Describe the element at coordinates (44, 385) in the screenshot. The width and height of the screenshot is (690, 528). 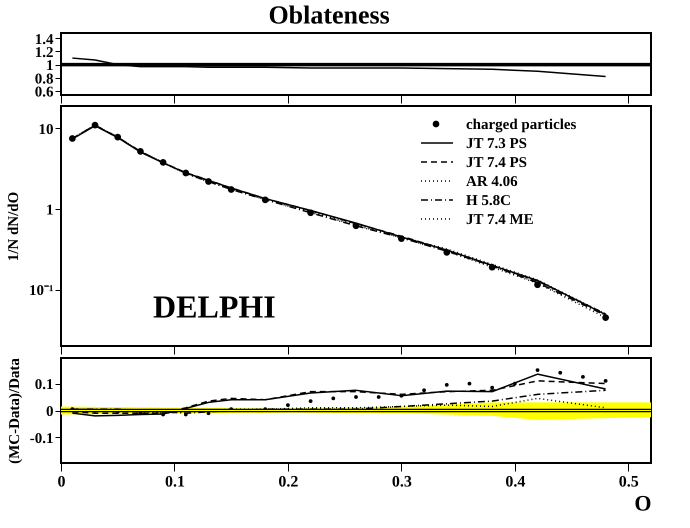
I see `y-tick-label: 0.1` at that location.